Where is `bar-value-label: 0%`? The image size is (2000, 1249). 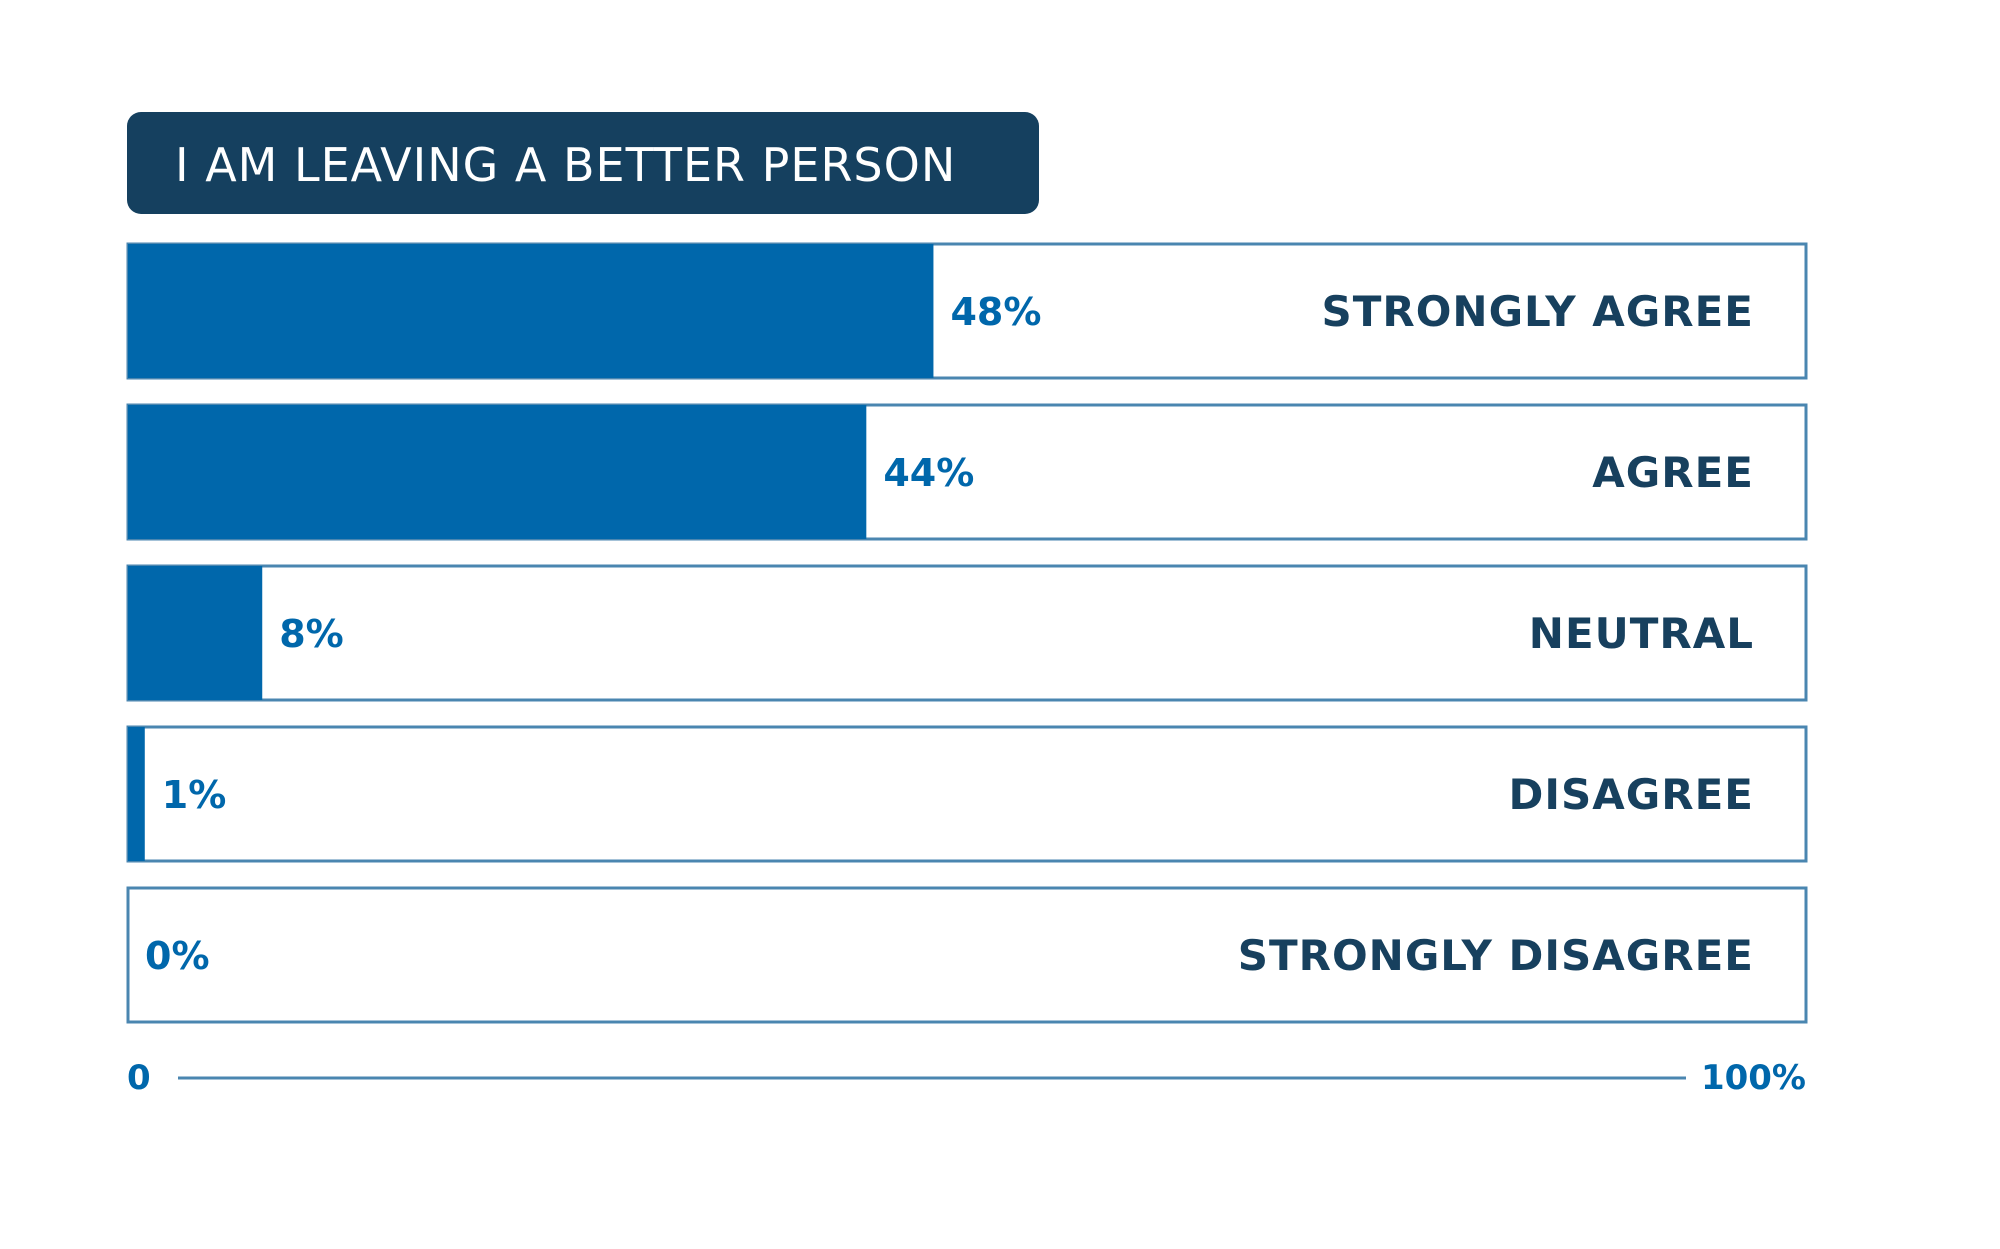
bar-value-label: 0% is located at coordinates (177, 956).